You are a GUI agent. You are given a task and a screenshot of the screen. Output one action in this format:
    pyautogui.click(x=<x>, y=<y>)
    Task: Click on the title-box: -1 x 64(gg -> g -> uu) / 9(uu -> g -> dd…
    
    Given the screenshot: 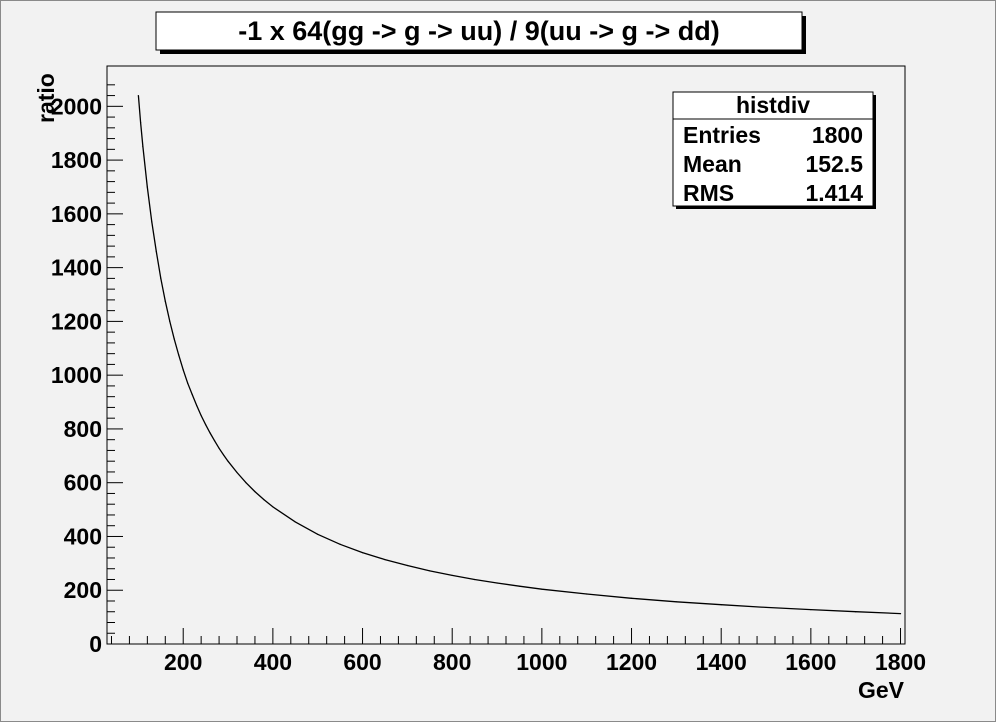 What is the action you would take?
    pyautogui.click(x=480, y=32)
    